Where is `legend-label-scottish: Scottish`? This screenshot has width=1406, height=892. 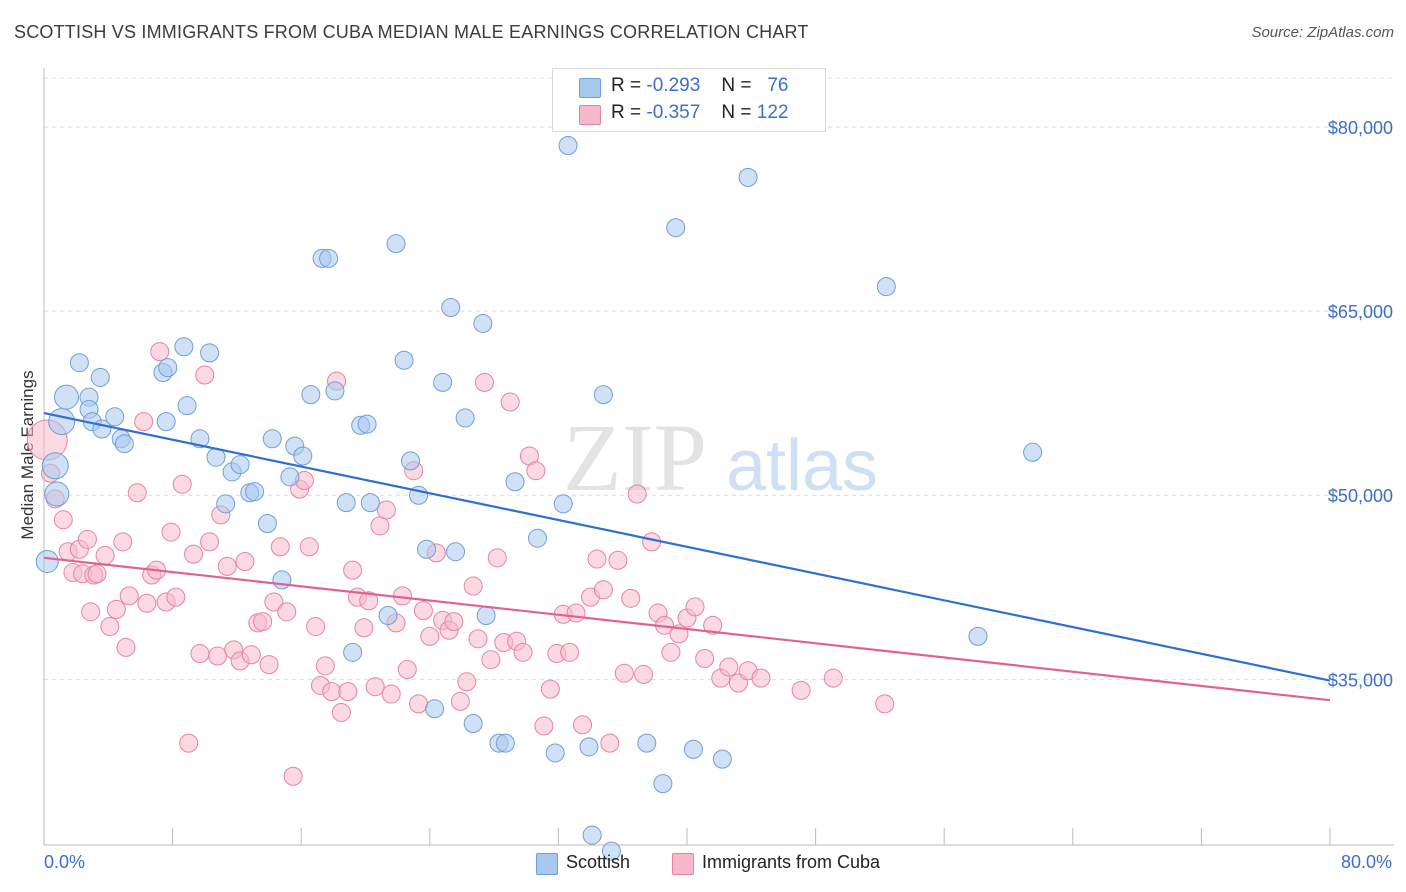
legend-label-scottish: Scottish is located at coordinates (598, 862).